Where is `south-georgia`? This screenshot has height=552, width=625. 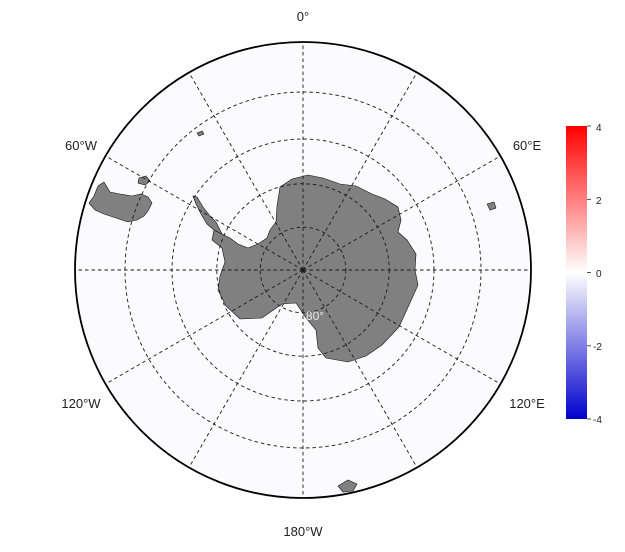
south-georgia is located at coordinates (200, 133).